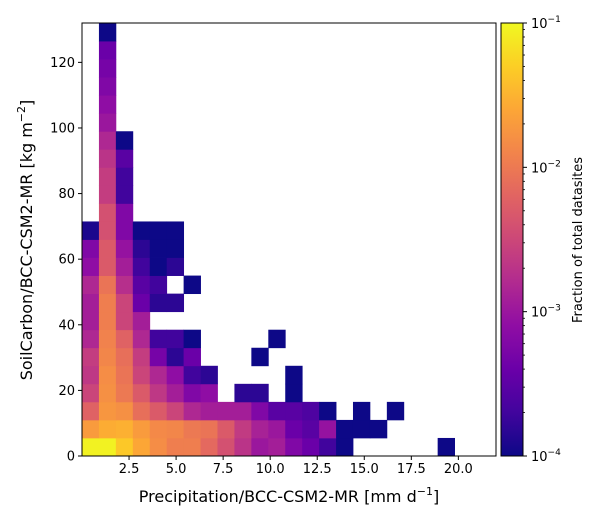 The width and height of the screenshot is (600, 525). What do you see at coordinates (66, 391) in the screenshot?
I see `y-tick-label: 20` at bounding box center [66, 391].